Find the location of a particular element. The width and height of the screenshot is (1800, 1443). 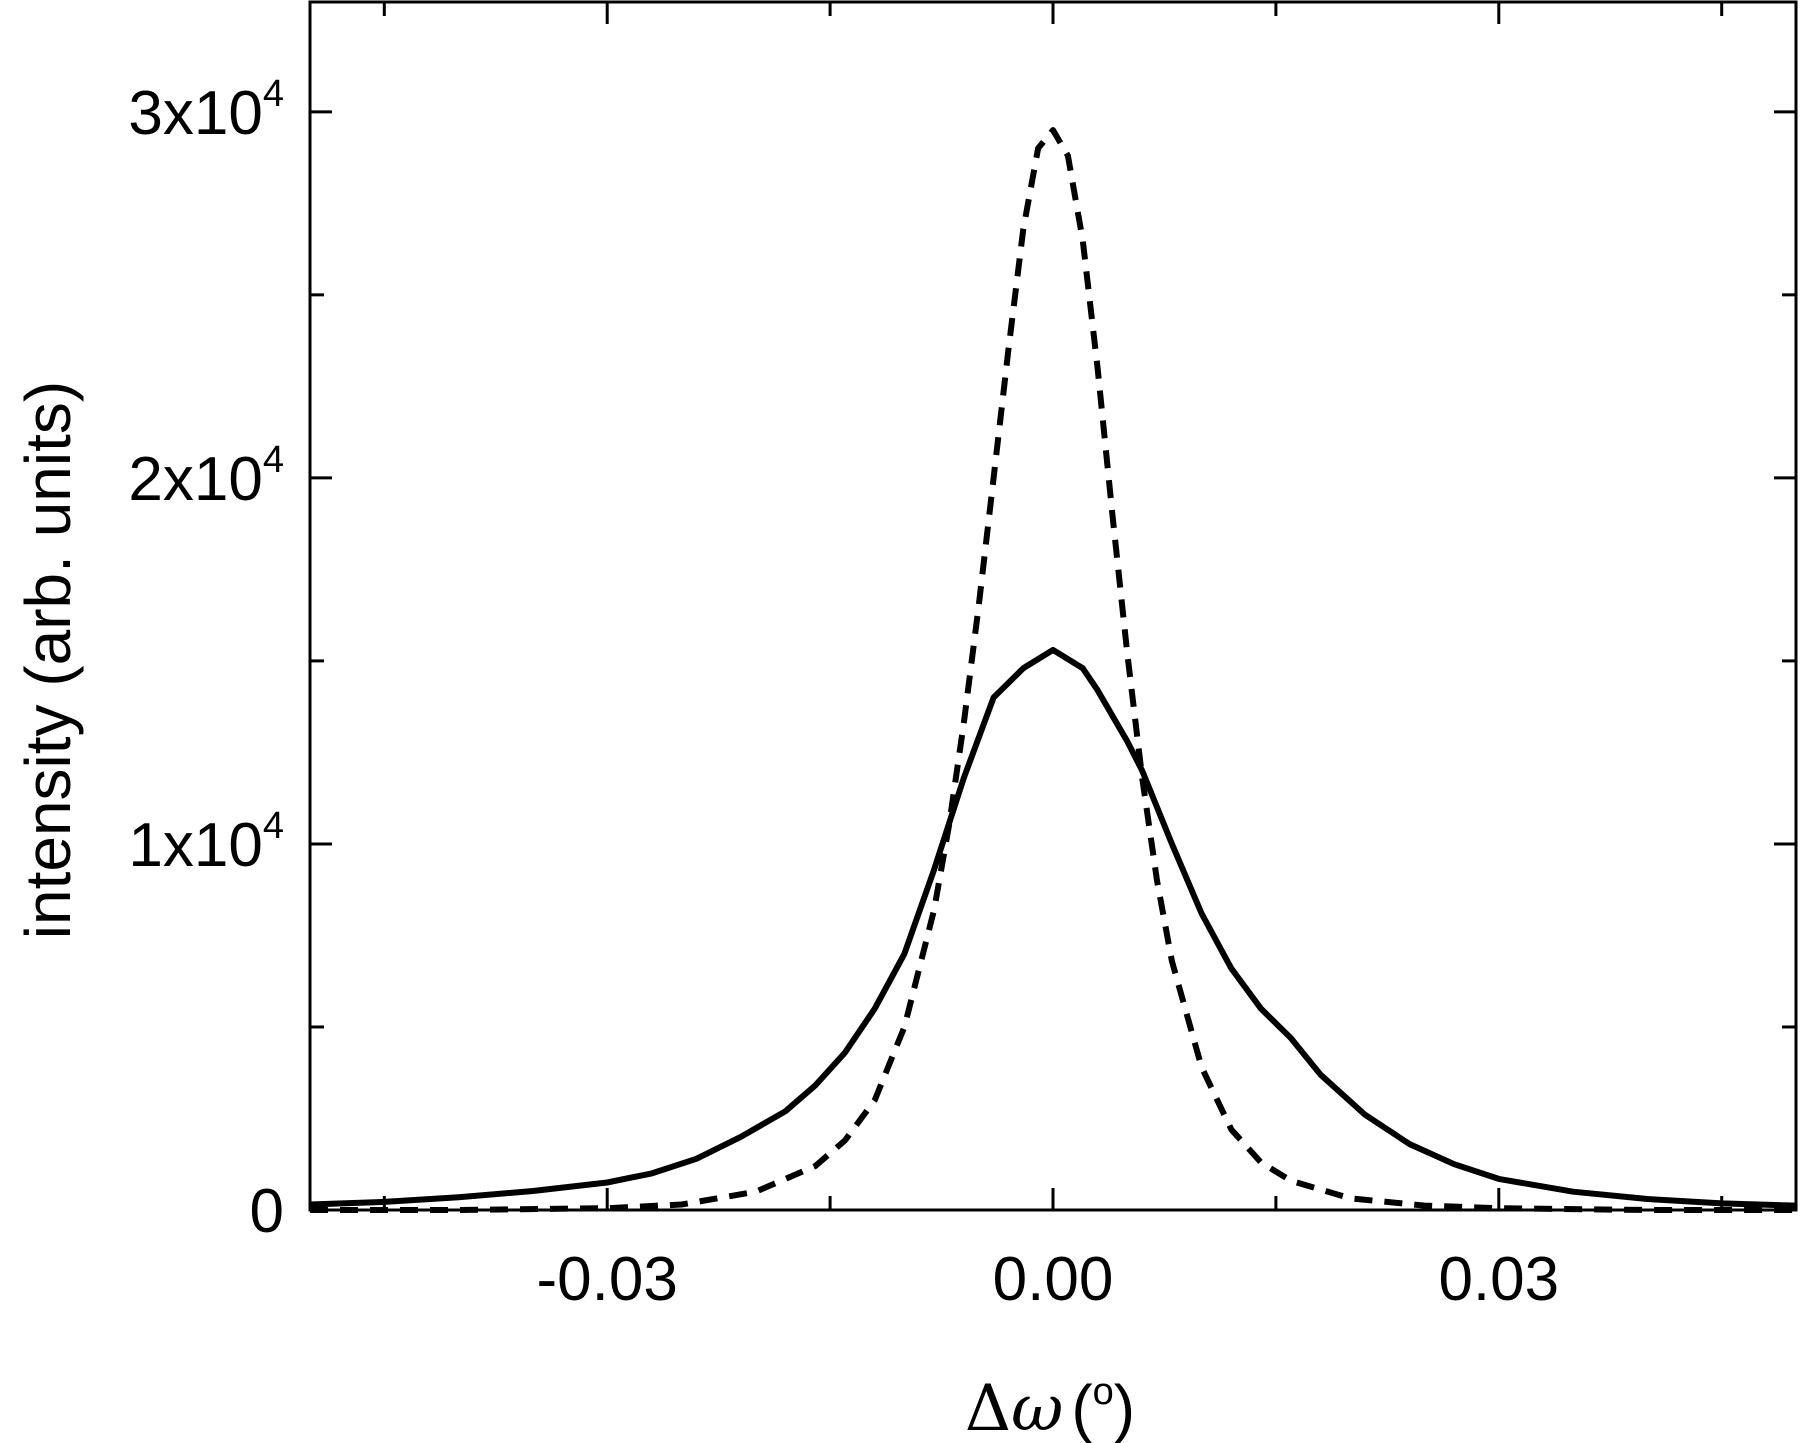

omega-symbol: ω is located at coordinates (1037, 1407).